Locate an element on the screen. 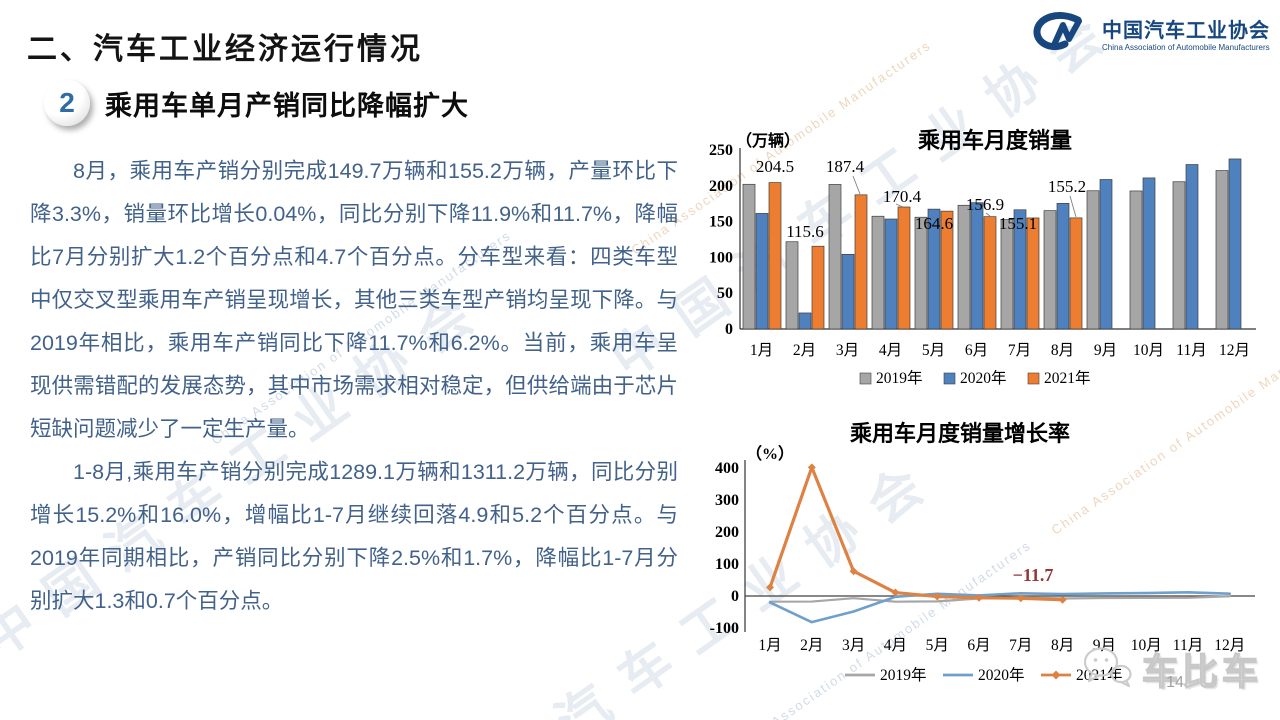 Image resolution: width=1280 pixels, height=720 pixels. bar-2021年-2月 is located at coordinates (818, 287).